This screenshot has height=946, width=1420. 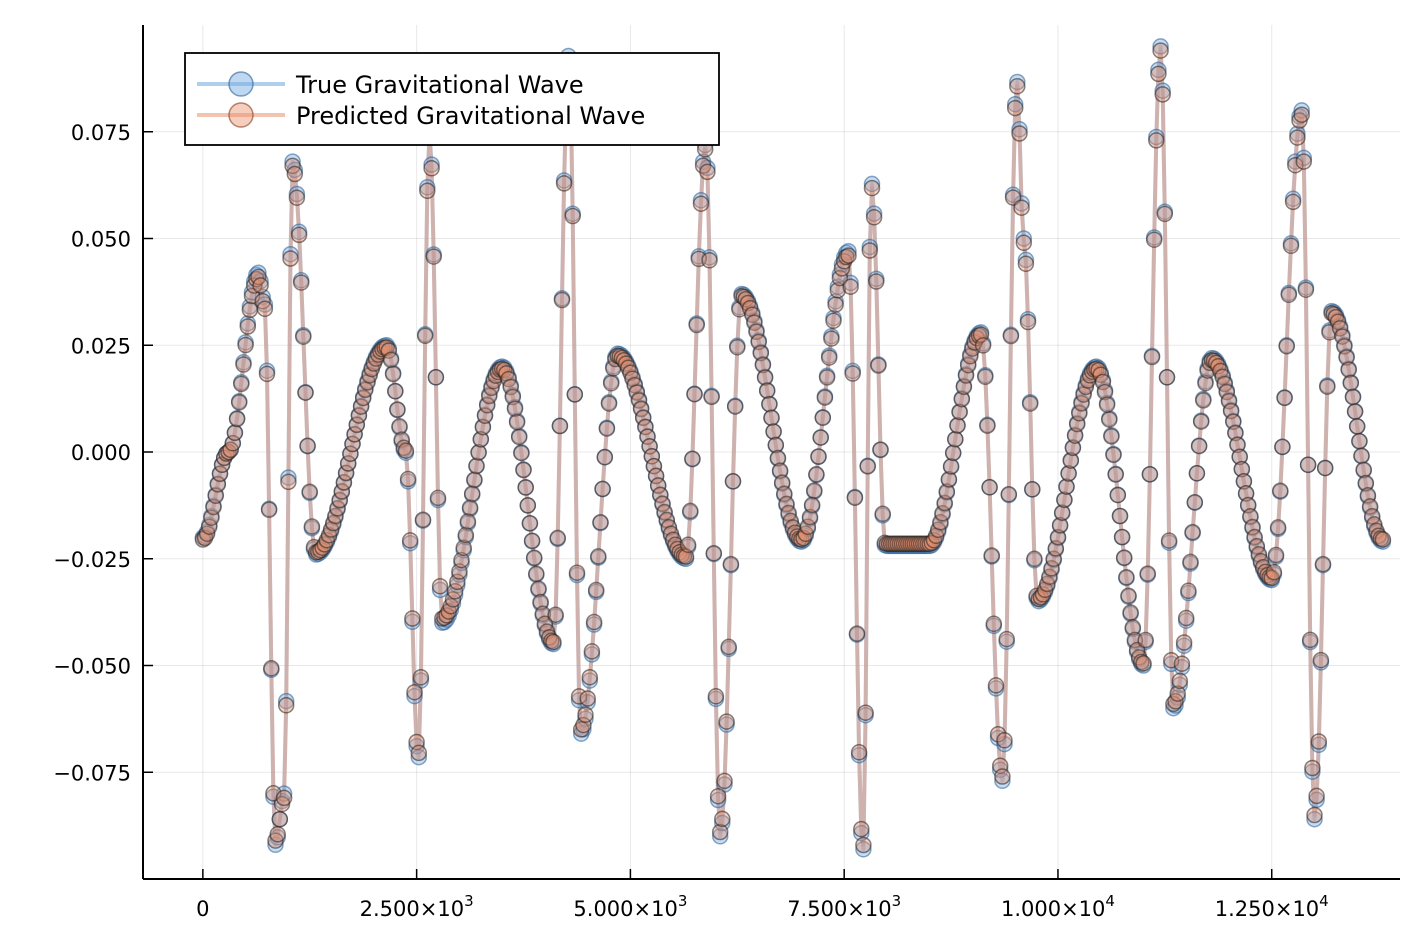 I want to click on legend-marker-true, so click(x=241, y=84).